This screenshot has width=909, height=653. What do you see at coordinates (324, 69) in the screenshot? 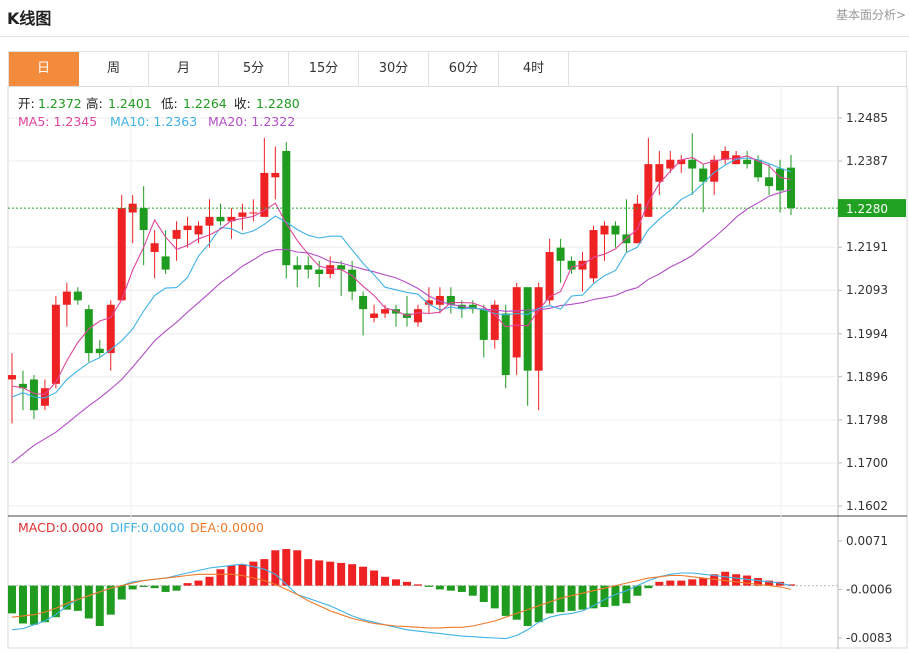
I see `tab-15min: 15分` at bounding box center [324, 69].